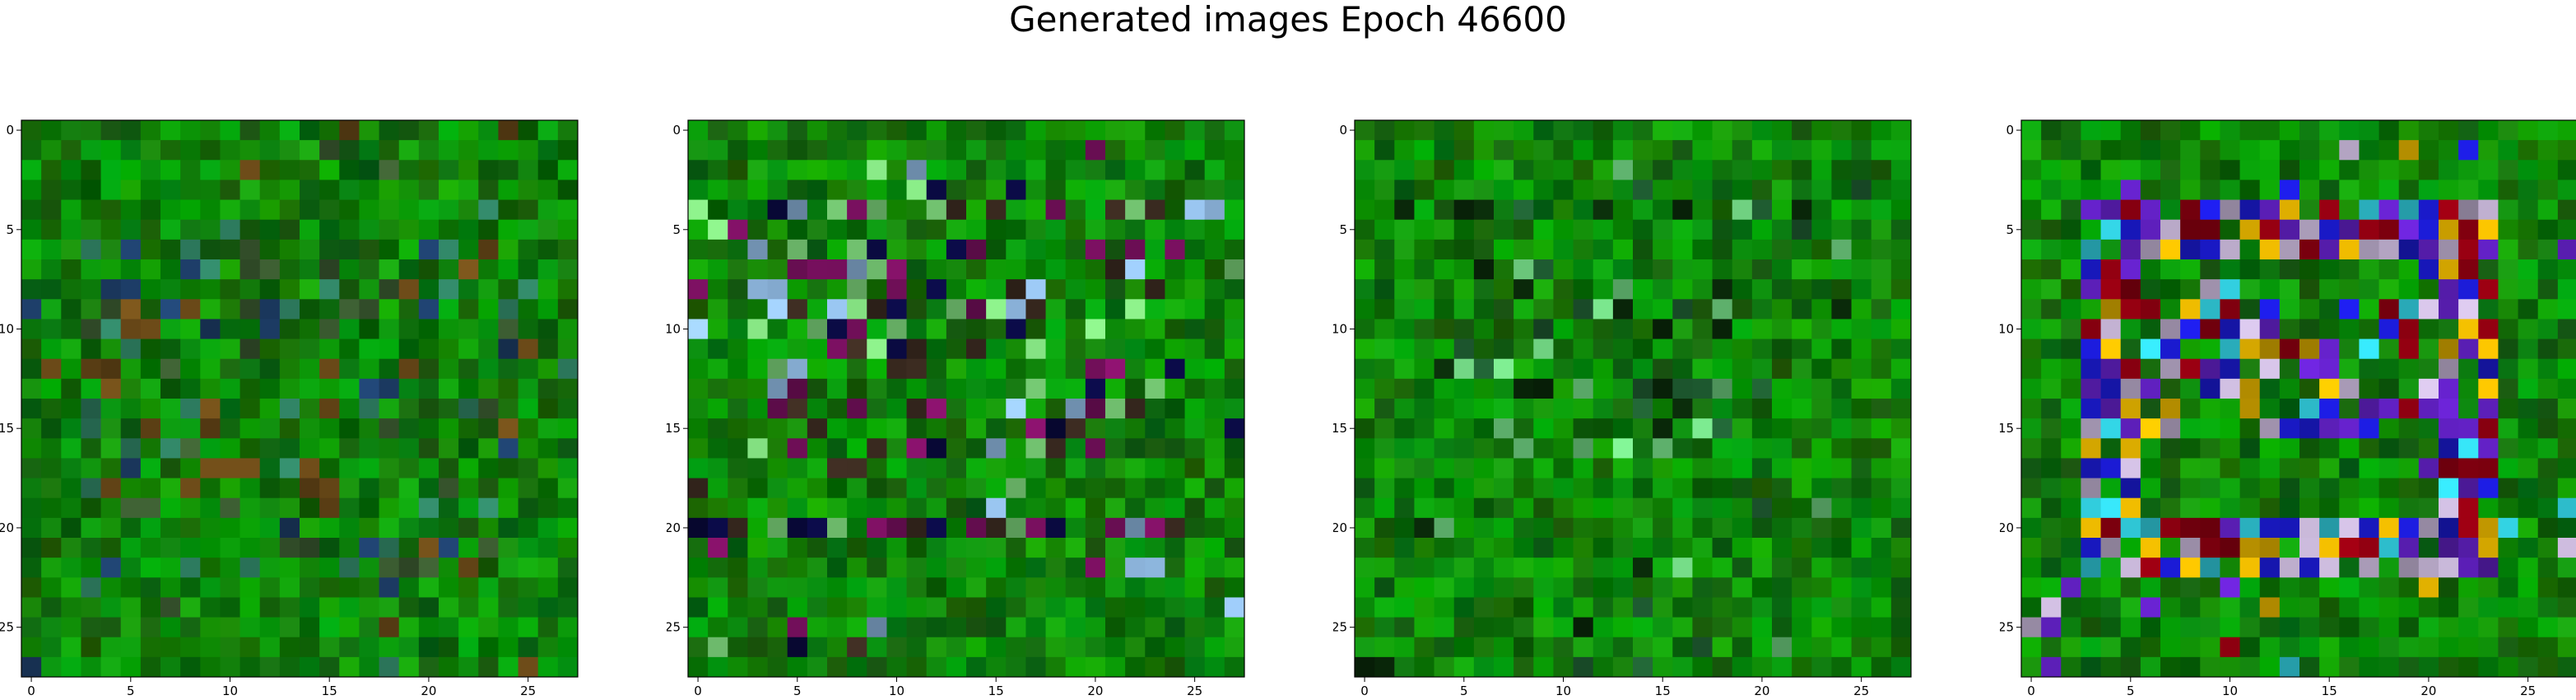 The width and height of the screenshot is (2576, 700). I want to click on figure-title: Generated images Epoch 46600, so click(1288, 20).